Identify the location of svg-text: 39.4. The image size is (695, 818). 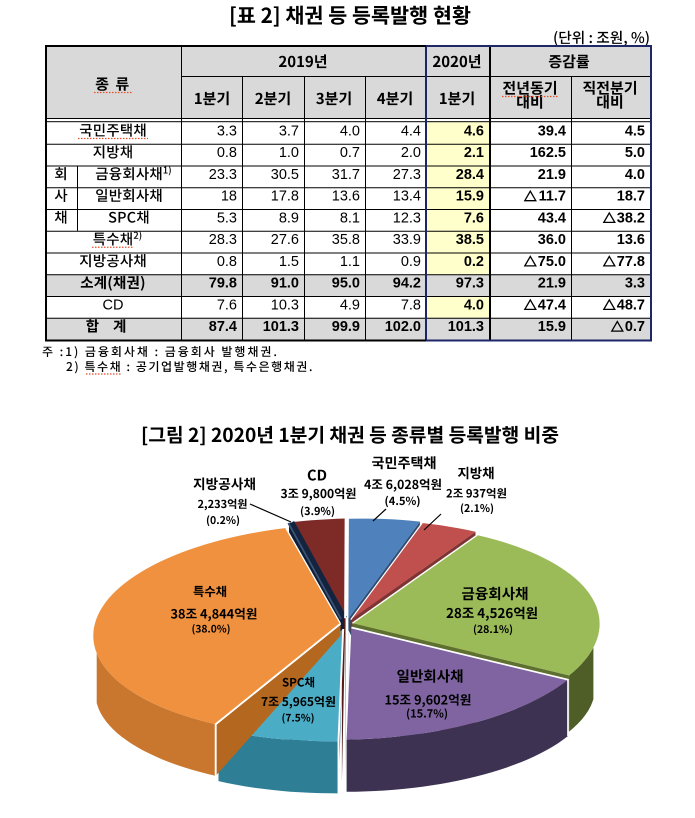
(552, 131).